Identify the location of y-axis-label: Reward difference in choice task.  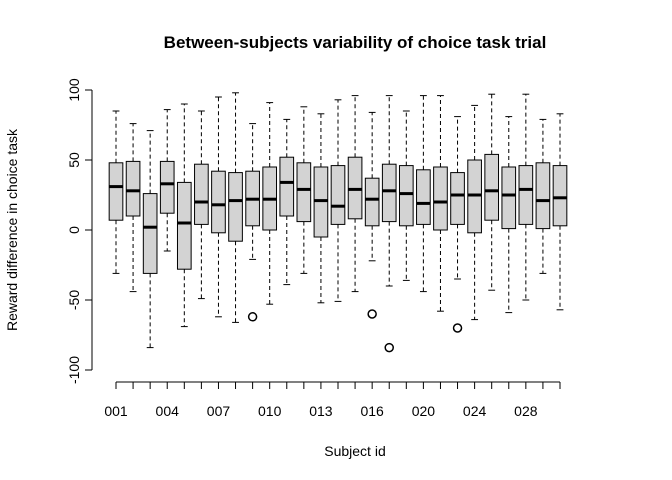
(12, 229).